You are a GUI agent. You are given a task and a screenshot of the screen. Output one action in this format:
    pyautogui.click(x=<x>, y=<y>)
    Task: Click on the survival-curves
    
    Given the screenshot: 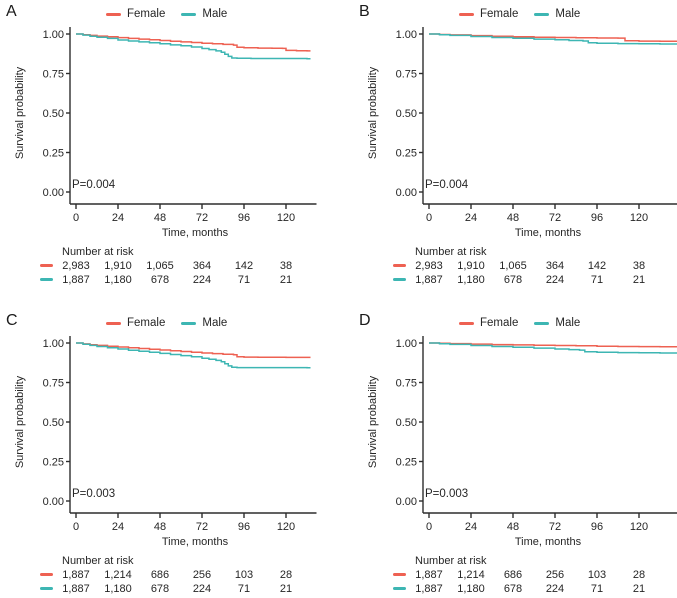 What is the action you would take?
    pyautogui.click(x=553, y=348)
    